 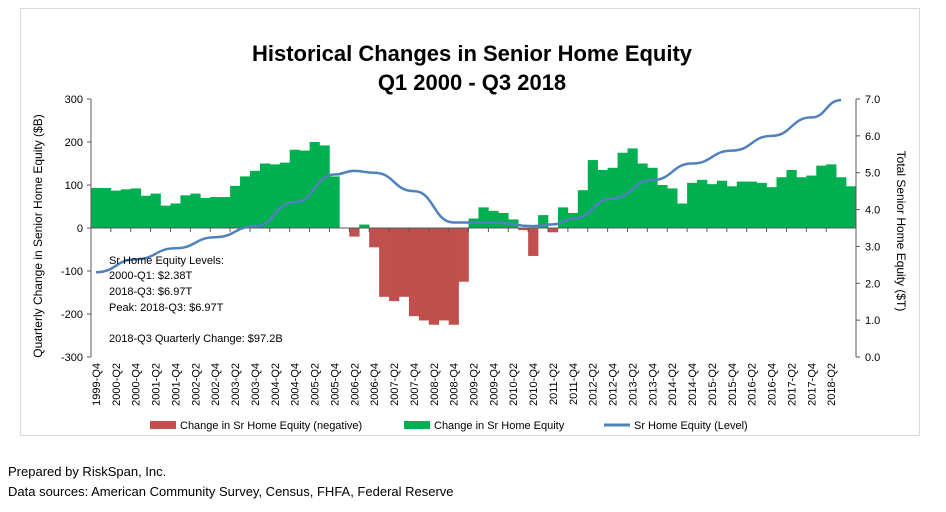 I want to click on x-tick-label: 2011-Q2, so click(x=554, y=384).